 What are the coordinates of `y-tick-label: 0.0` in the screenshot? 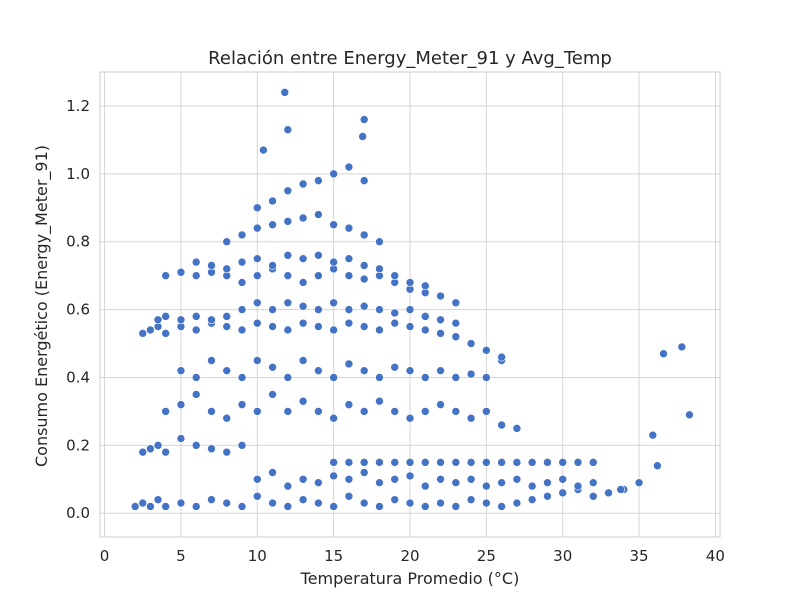 It's located at (78, 513).